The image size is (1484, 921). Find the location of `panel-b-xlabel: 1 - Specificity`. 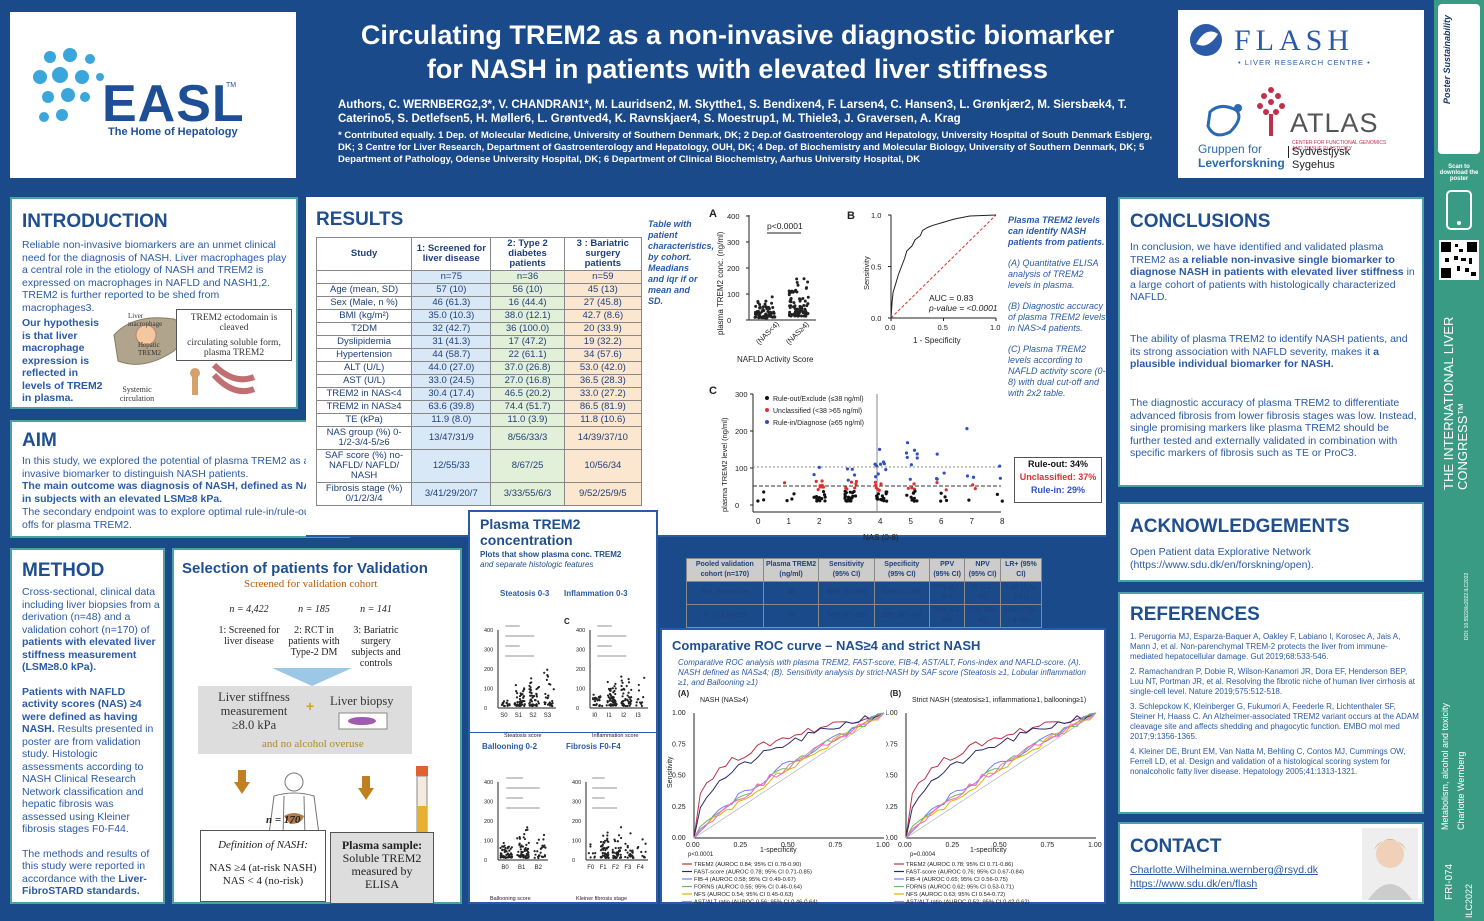

panel-b-xlabel: 1 - Specificity is located at coordinates (937, 340).